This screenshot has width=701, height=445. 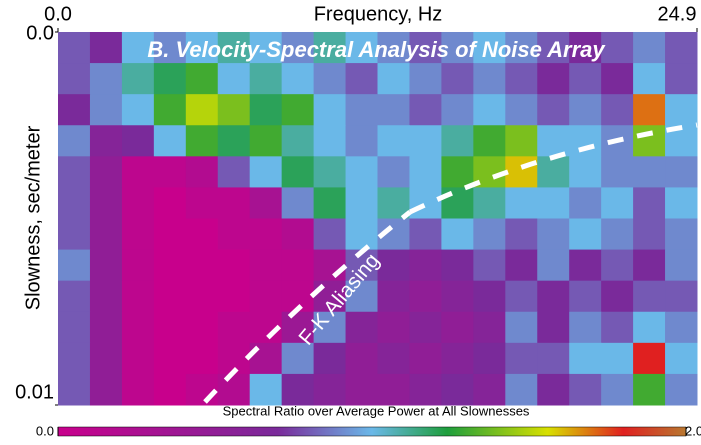 What do you see at coordinates (33, 217) in the screenshot?
I see `y-axis-label: Slowness, sec/meter` at bounding box center [33, 217].